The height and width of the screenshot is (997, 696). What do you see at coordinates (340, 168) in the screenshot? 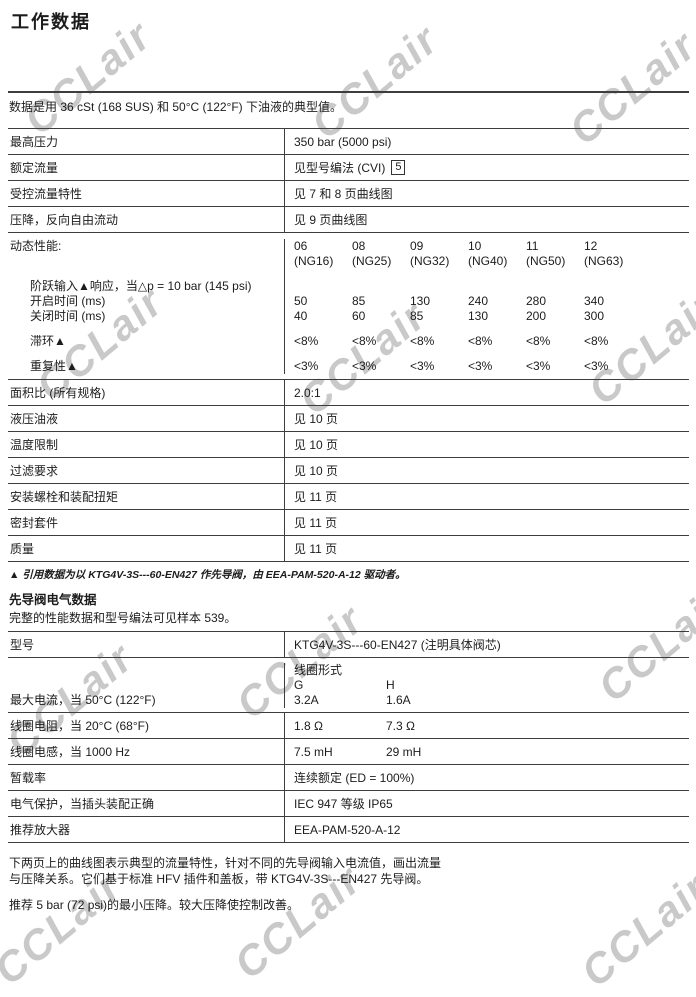
I see `value-text: 见型号编法 (CVI)` at bounding box center [340, 168].